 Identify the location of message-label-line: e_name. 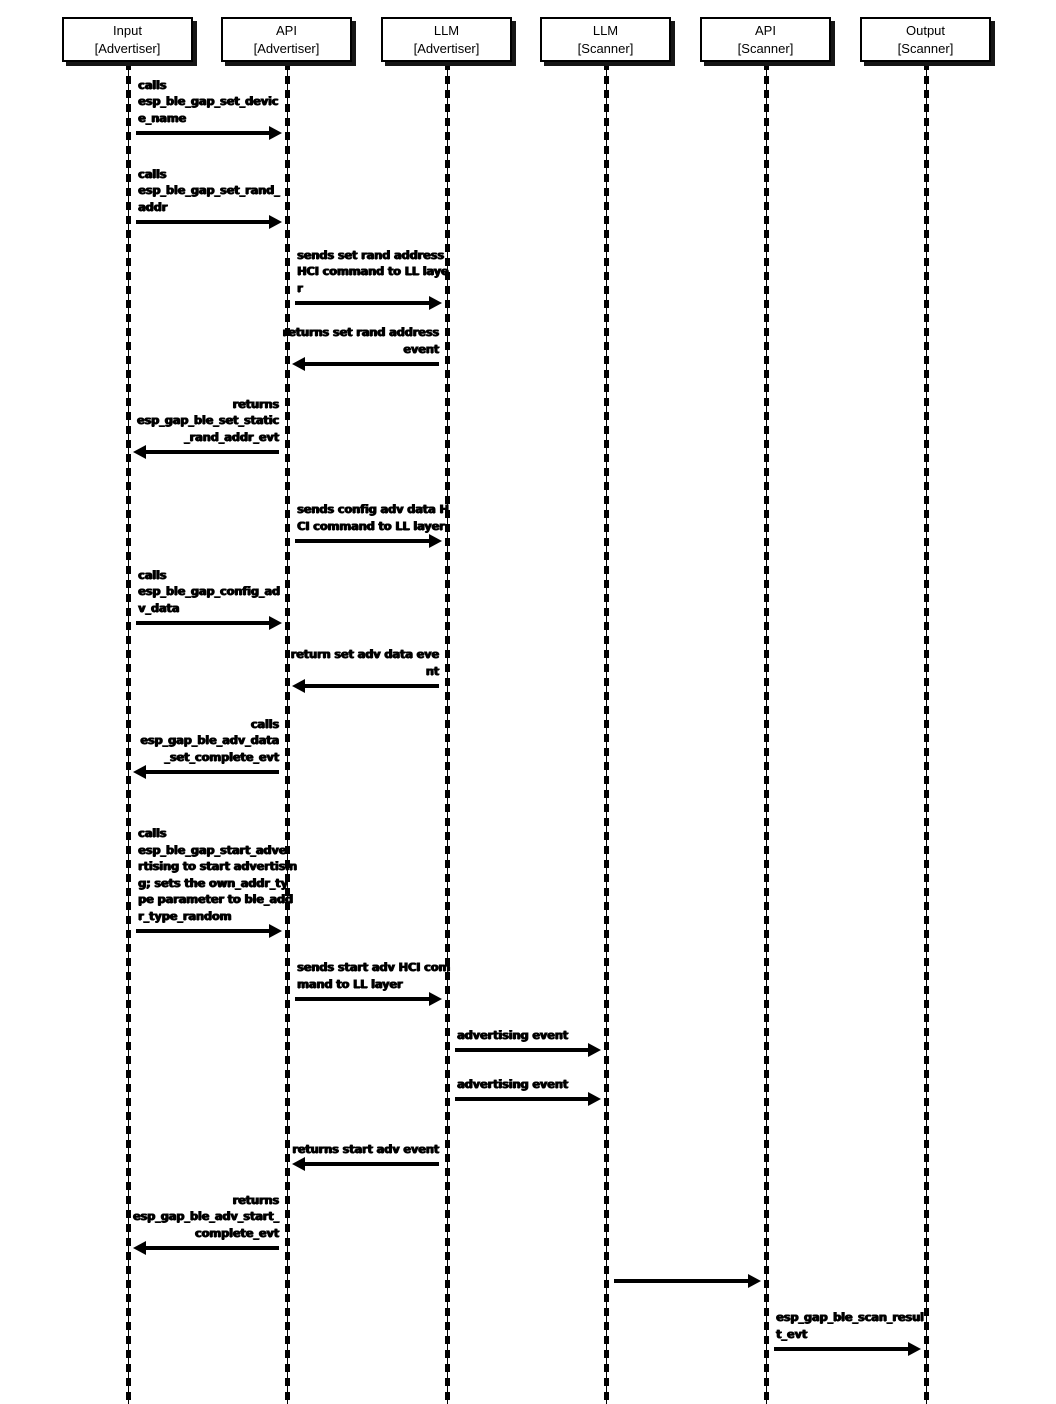
(162, 117).